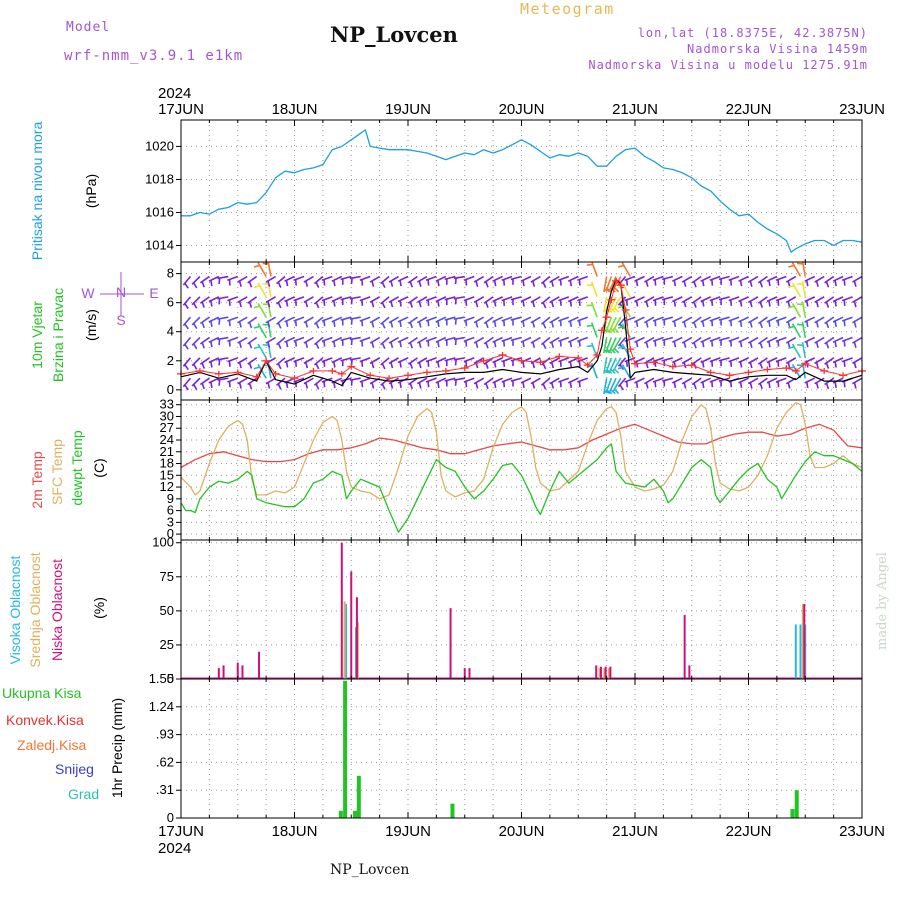  I want to click on precip-legend-item: Ukupna Kisa, so click(42, 693).